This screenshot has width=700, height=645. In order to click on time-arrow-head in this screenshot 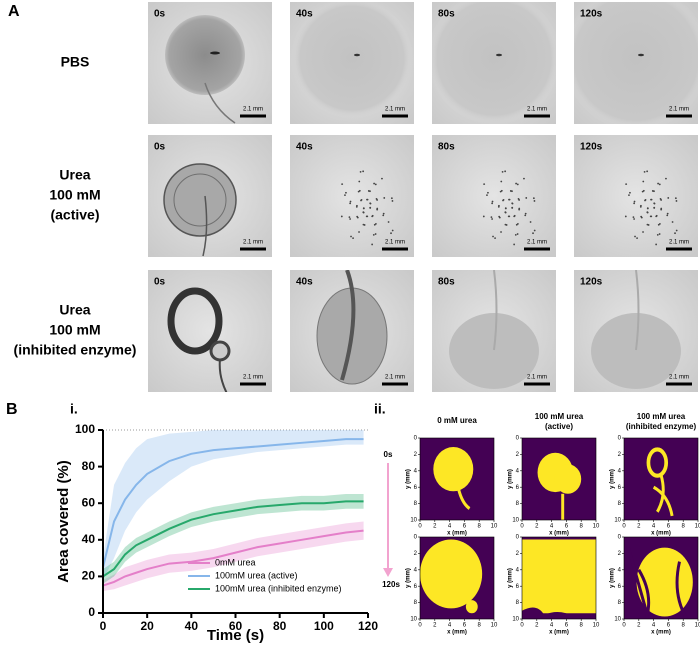, I will do `click(388, 572)`.